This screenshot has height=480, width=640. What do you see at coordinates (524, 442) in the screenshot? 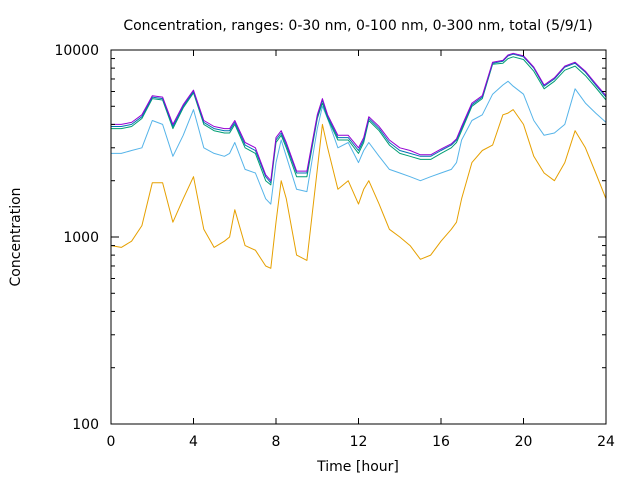
I see `x-tick-label: 20` at bounding box center [524, 442].